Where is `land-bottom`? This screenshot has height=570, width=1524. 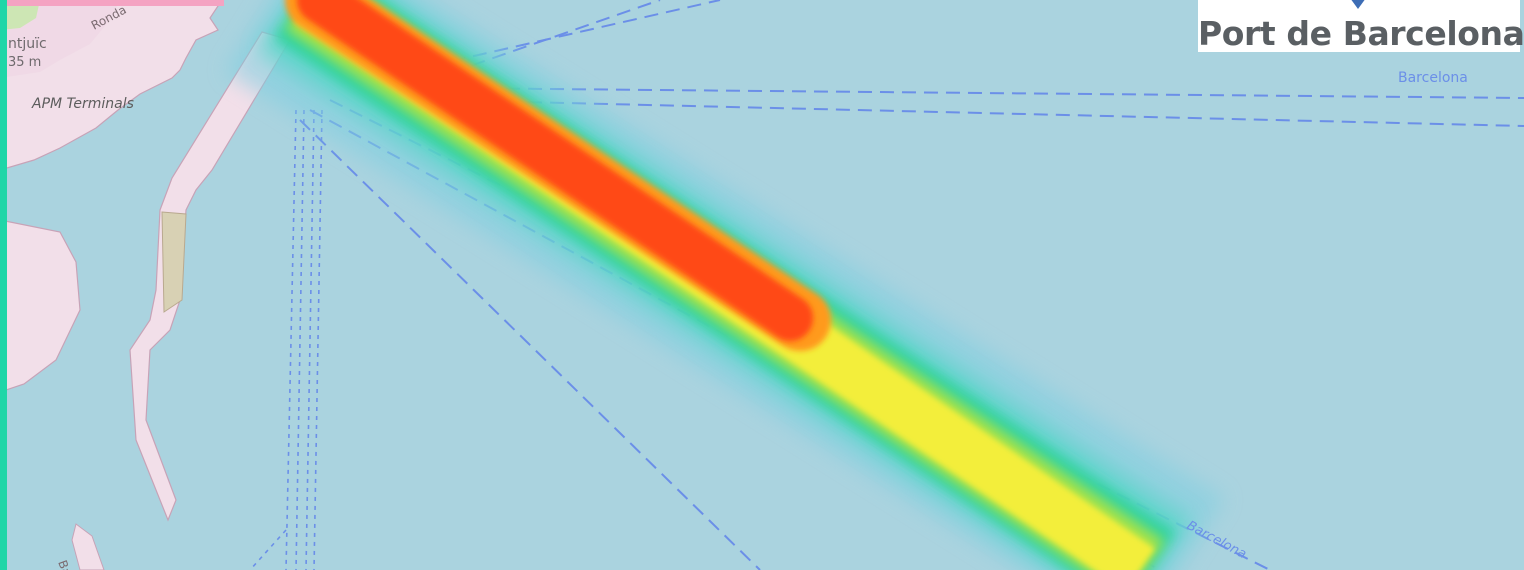
land-bottom is located at coordinates (88, 546).